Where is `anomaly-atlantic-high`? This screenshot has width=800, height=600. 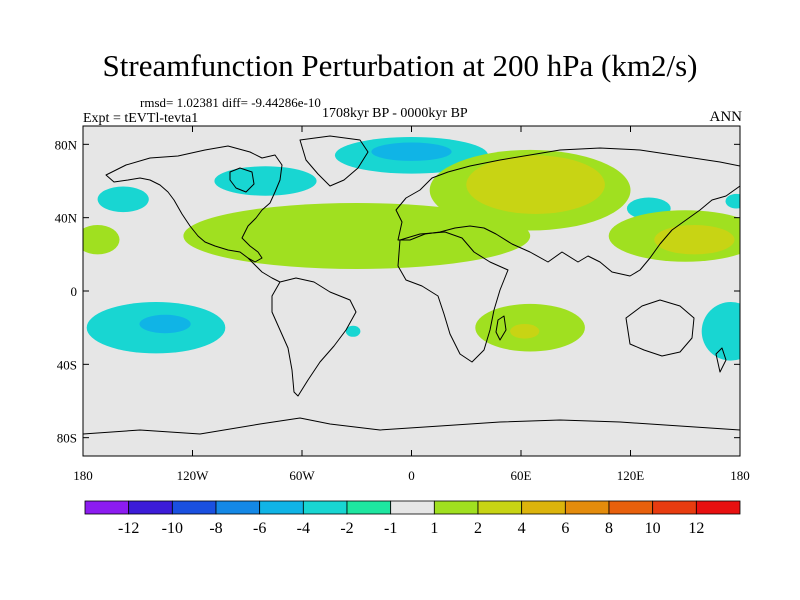 anomaly-atlantic-high is located at coordinates (357, 236).